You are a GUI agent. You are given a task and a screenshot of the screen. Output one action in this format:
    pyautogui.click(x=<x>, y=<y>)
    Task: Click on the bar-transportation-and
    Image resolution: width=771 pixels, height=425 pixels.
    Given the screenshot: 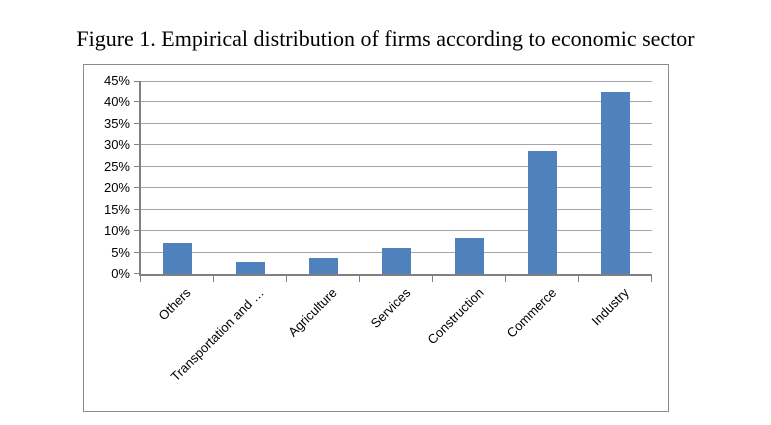 What is the action you would take?
    pyautogui.click(x=250, y=268)
    